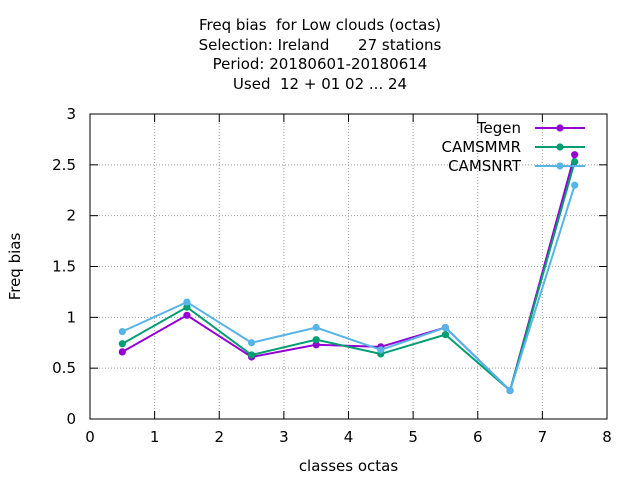 This screenshot has width=640, height=480. Describe the element at coordinates (64, 368) in the screenshot. I see `y-tick-label: 0.5` at that location.